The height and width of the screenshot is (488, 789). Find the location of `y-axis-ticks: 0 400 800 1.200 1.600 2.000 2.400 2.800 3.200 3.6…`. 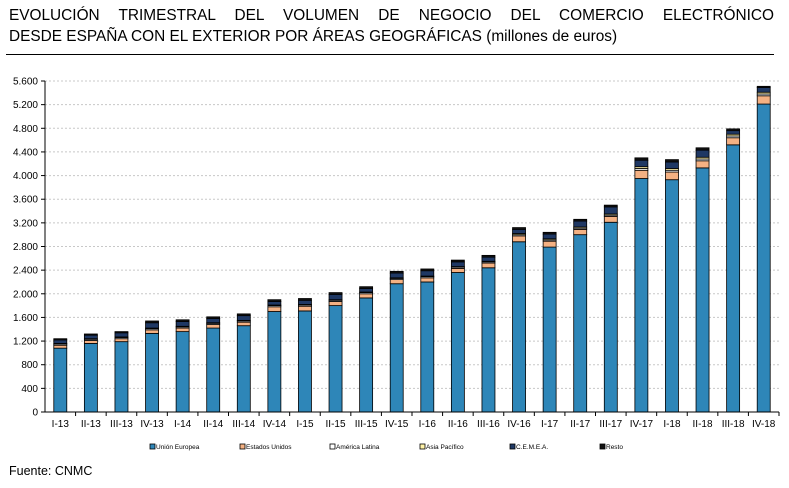

y-axis-ticks: 0 400 800 1.200 1.600 2.000 2.400 2.800 3.200 3.6… is located at coordinates (29, 248).